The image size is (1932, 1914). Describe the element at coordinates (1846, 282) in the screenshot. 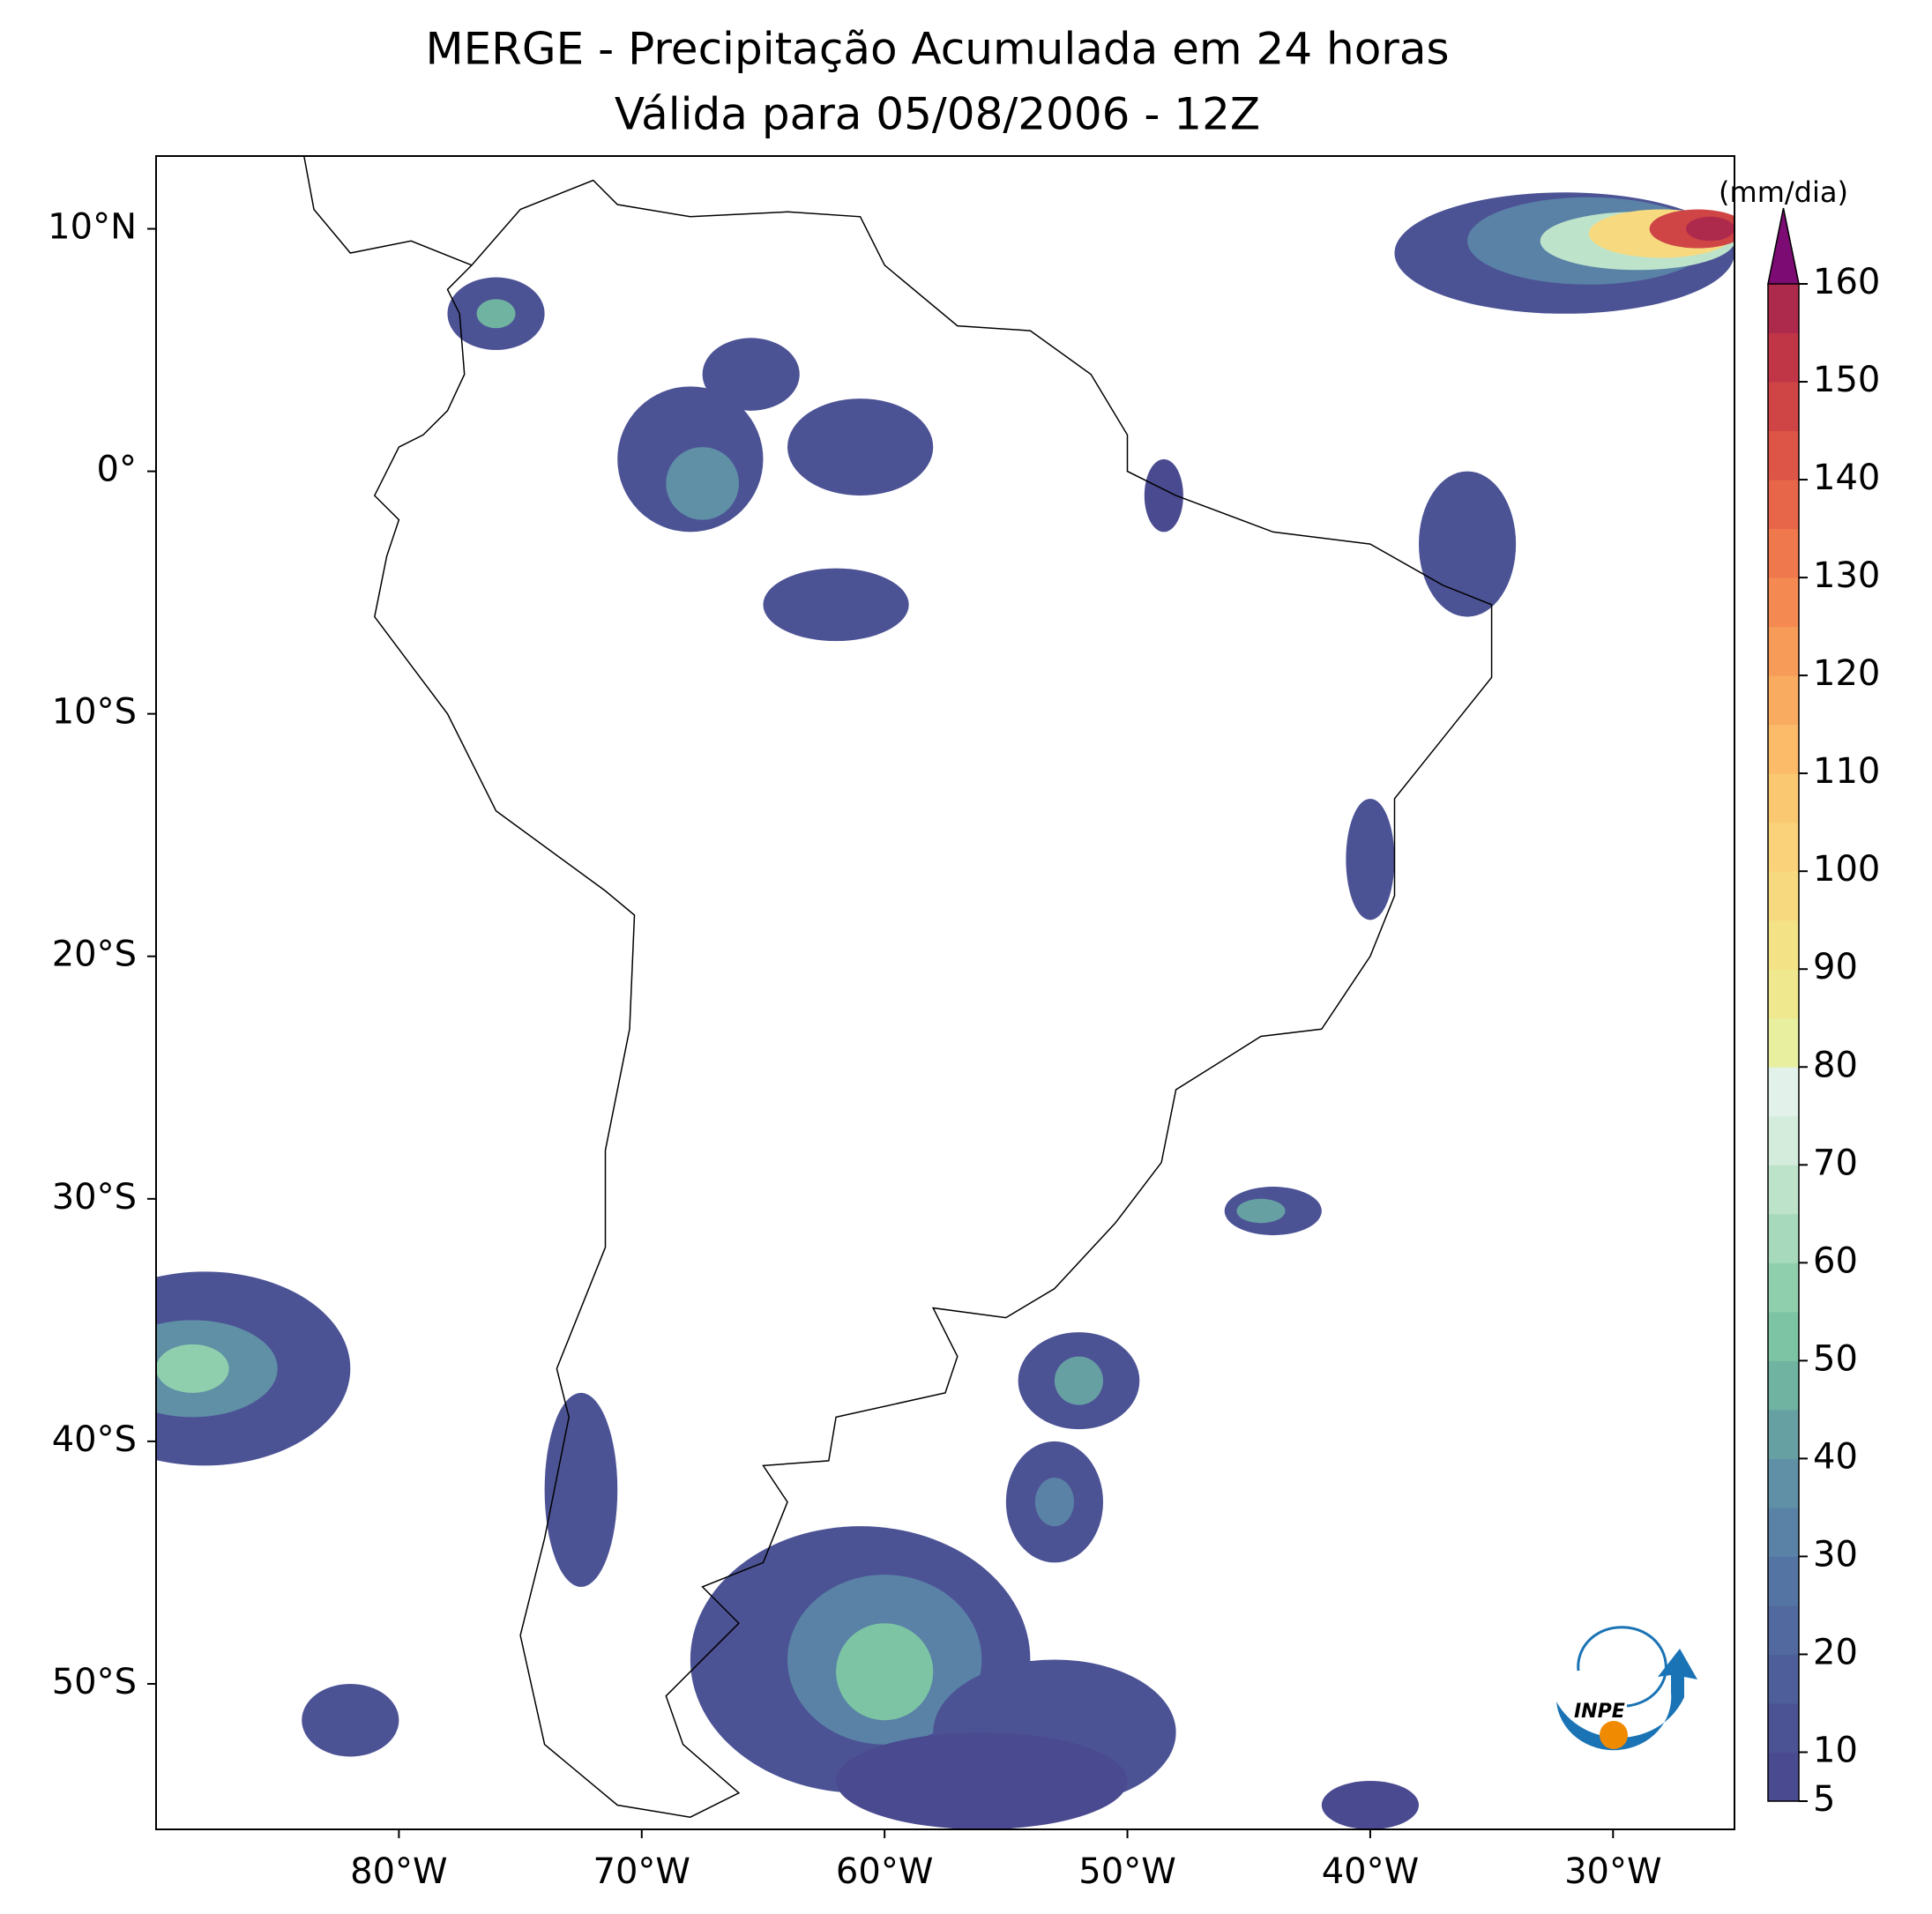

I see `colorbar-tick-label: 160` at that location.